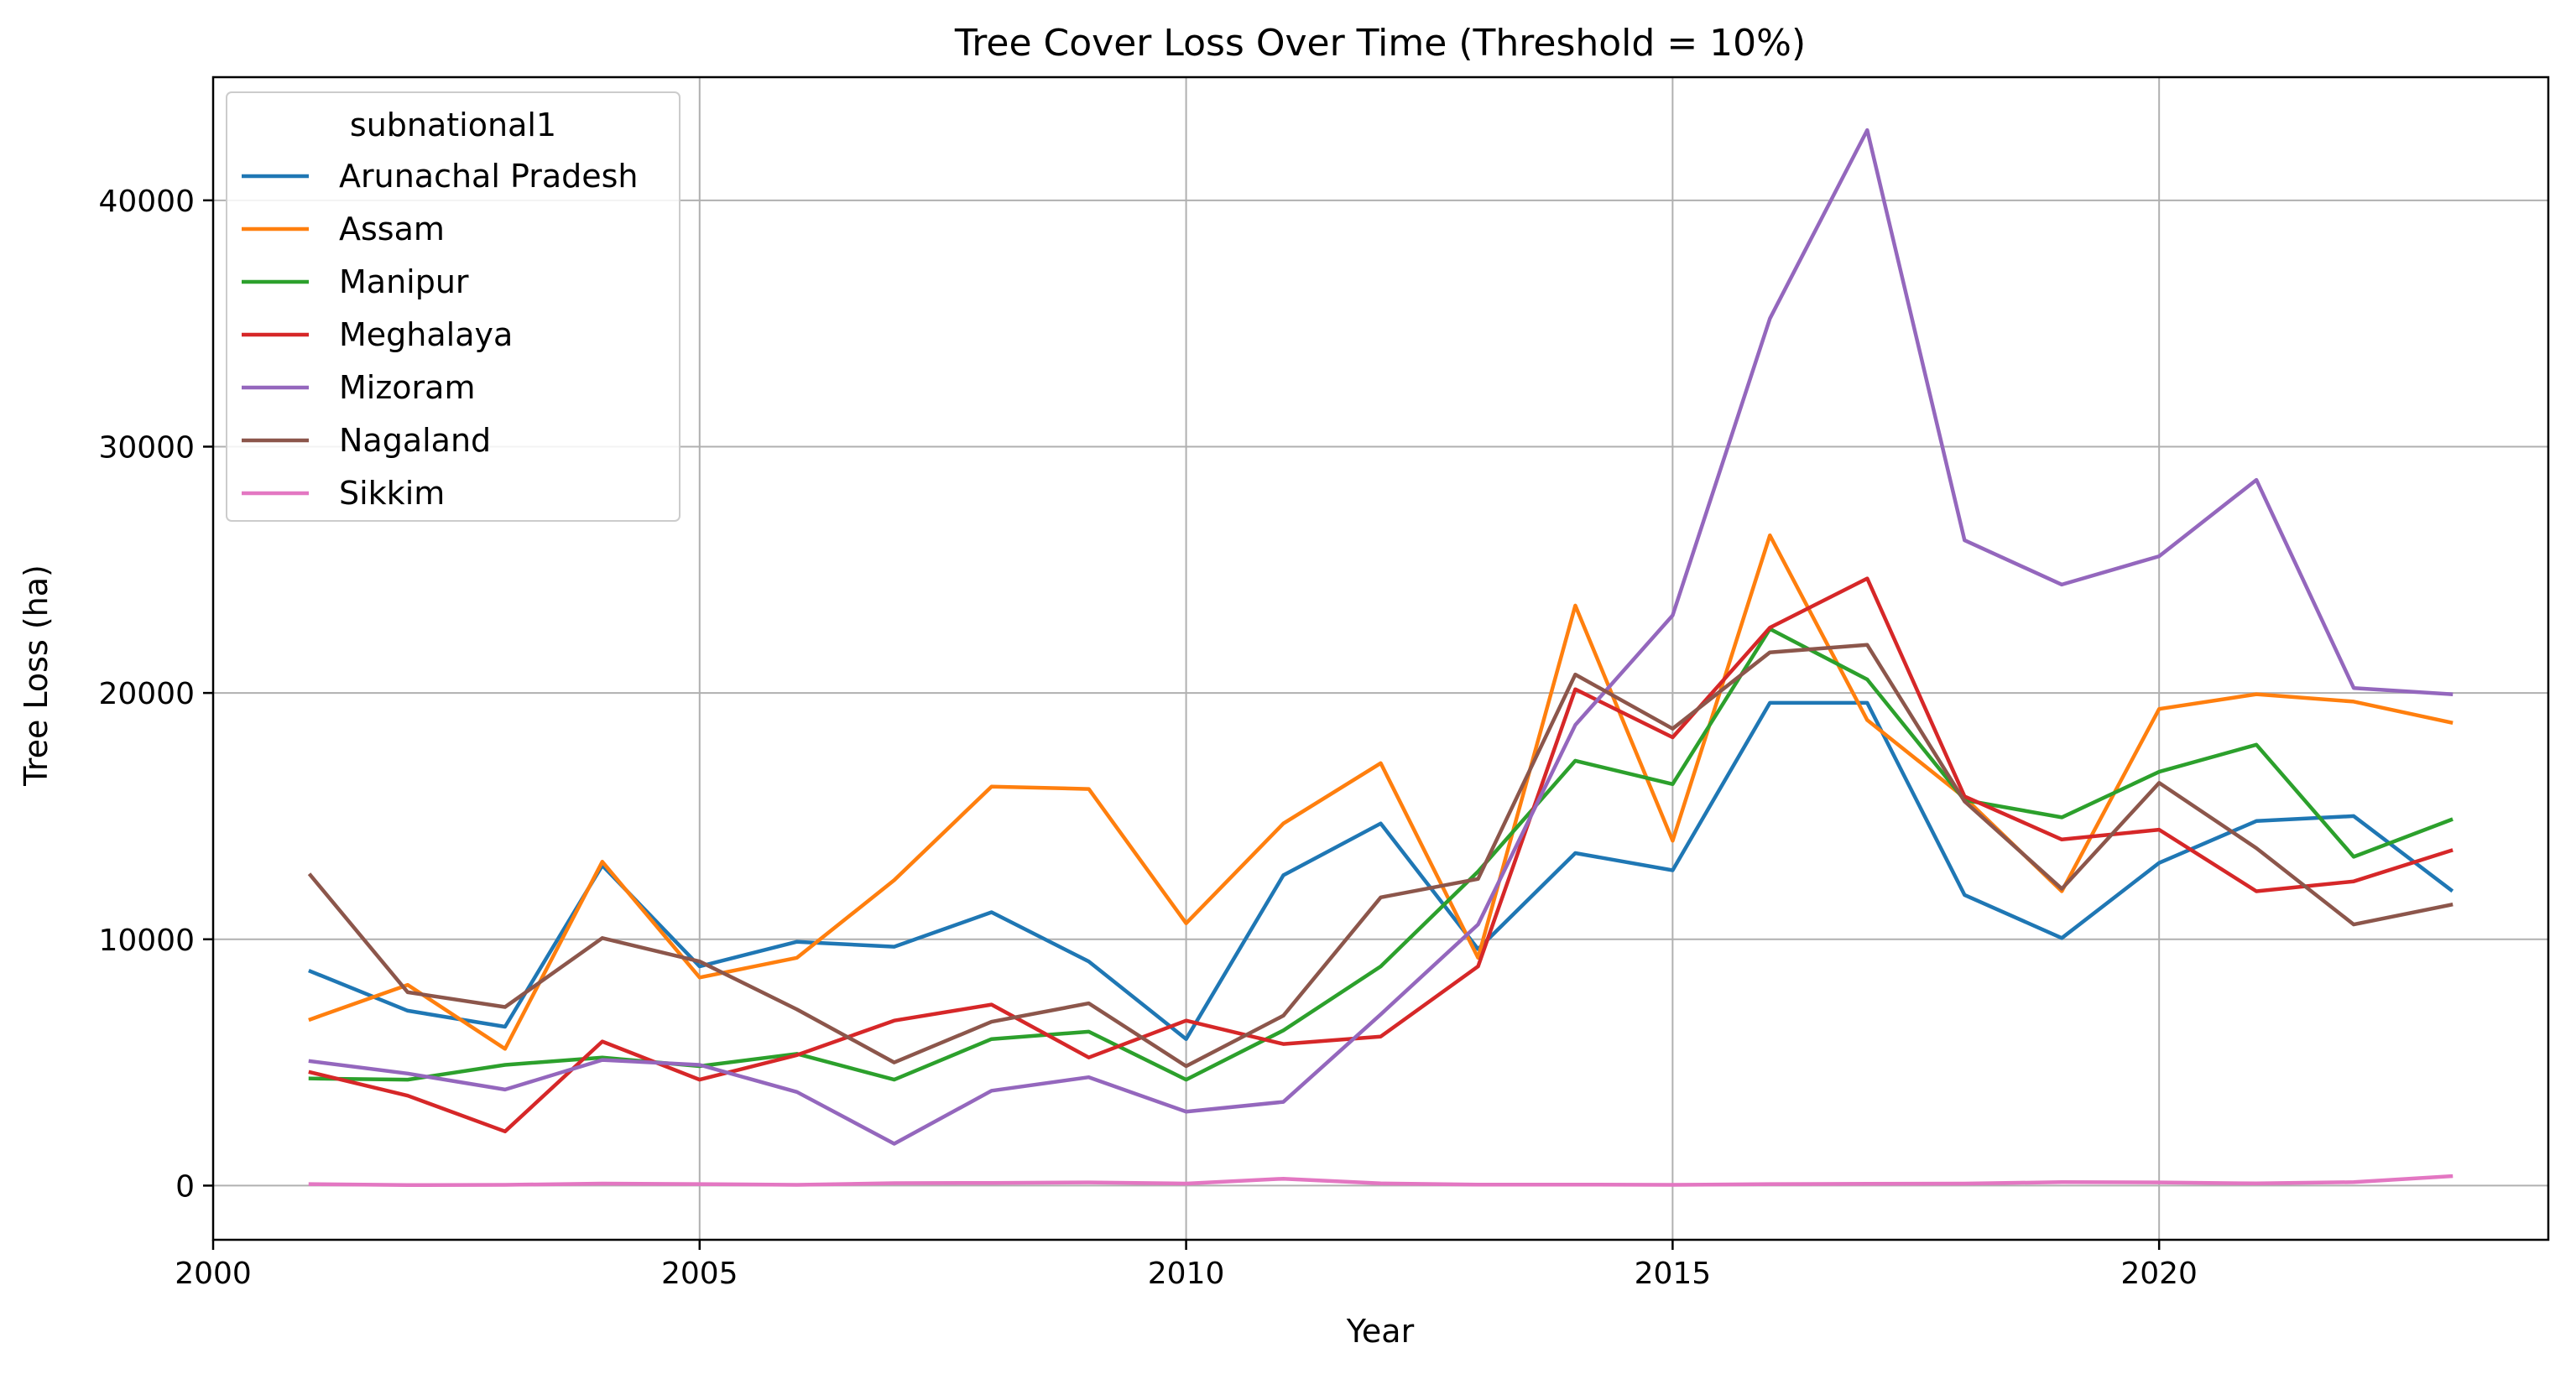 The height and width of the screenshot is (1374, 2576). Describe the element at coordinates (1380, 1331) in the screenshot. I see `x-axis-label: Year` at that location.